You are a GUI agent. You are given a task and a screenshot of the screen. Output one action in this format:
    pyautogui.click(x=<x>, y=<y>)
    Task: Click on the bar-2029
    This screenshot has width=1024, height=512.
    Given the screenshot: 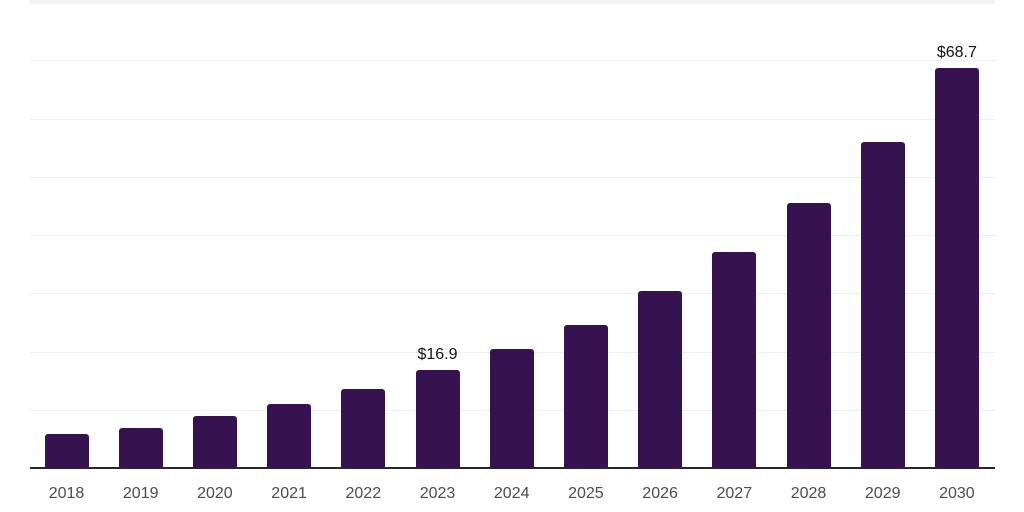 What is the action you would take?
    pyautogui.click(x=882, y=304)
    